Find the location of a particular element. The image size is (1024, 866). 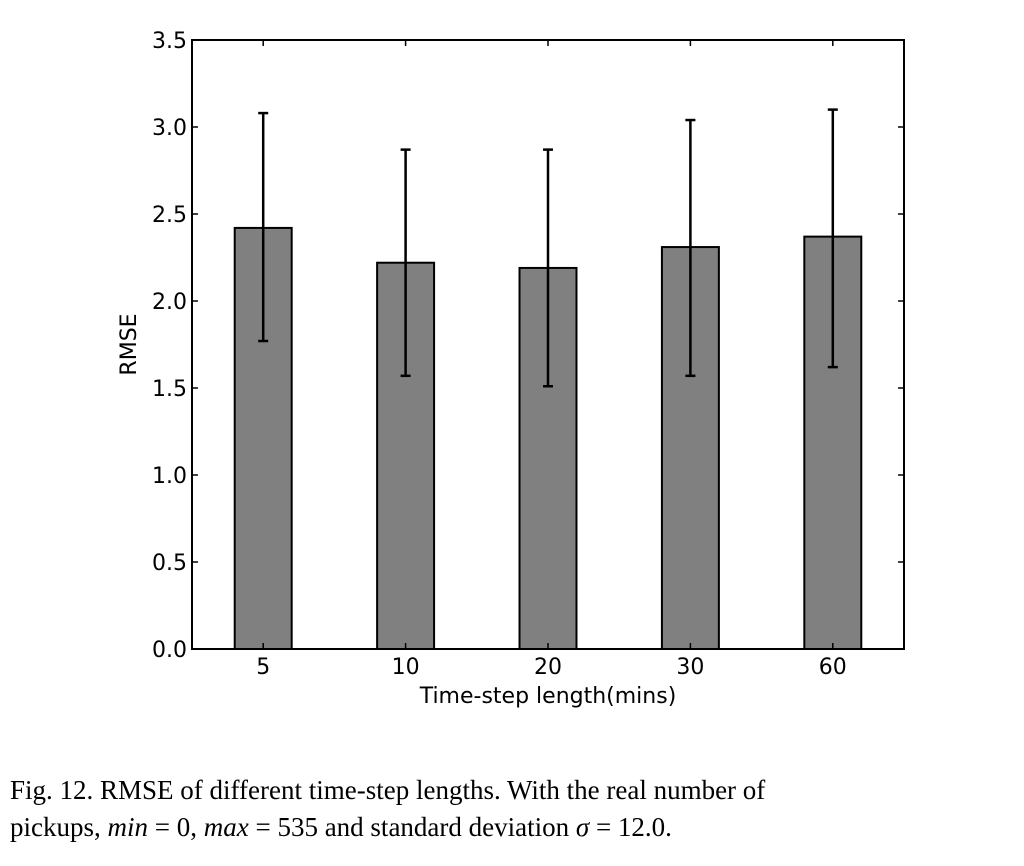

y-tick-label-3.5: 3.5 is located at coordinates (169, 41).